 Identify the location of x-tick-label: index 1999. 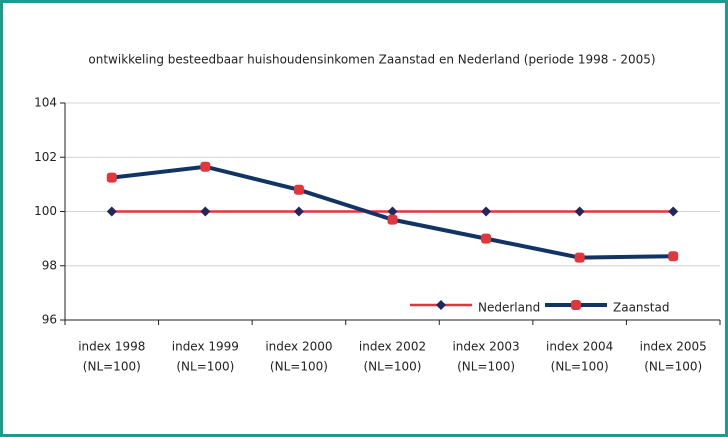
(205, 347).